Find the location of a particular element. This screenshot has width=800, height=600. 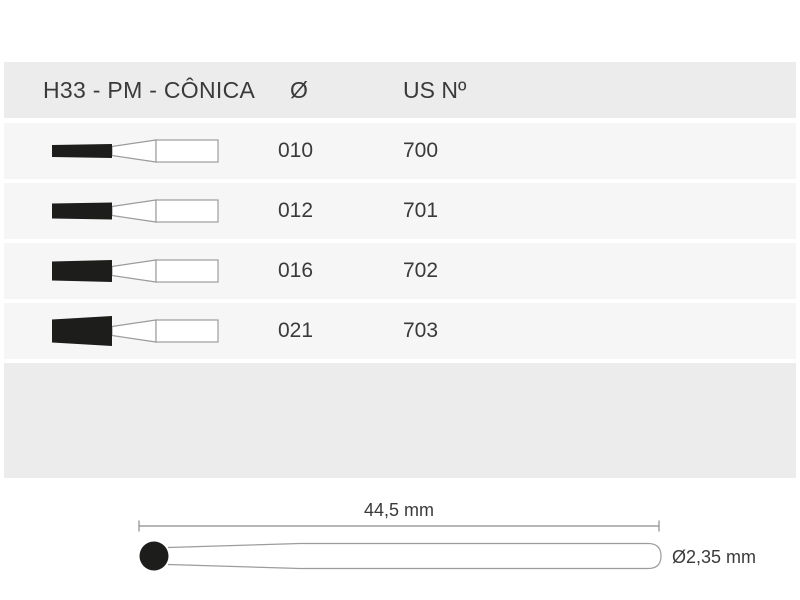

bur-profile-drawing is located at coordinates (400, 545).